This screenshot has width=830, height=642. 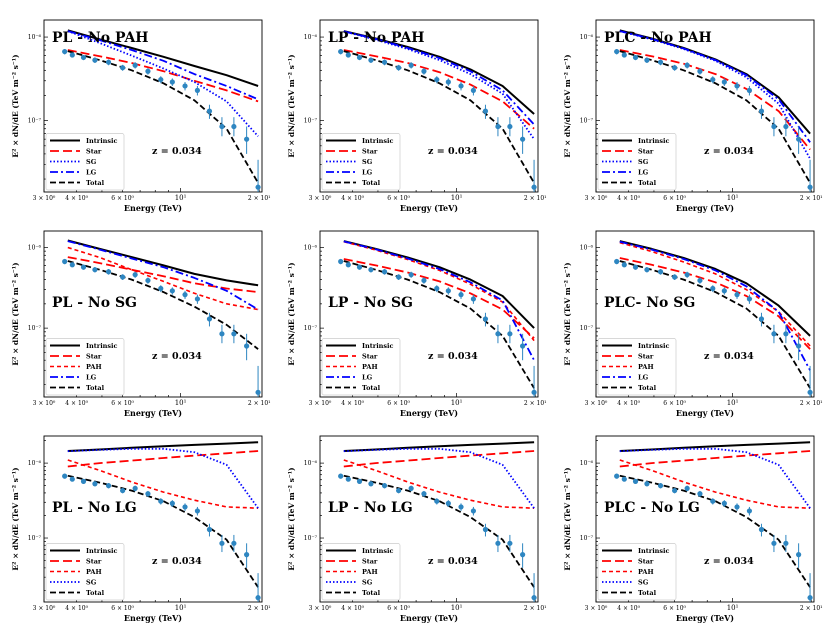 I want to click on legend-label: SG, so click(x=91, y=162).